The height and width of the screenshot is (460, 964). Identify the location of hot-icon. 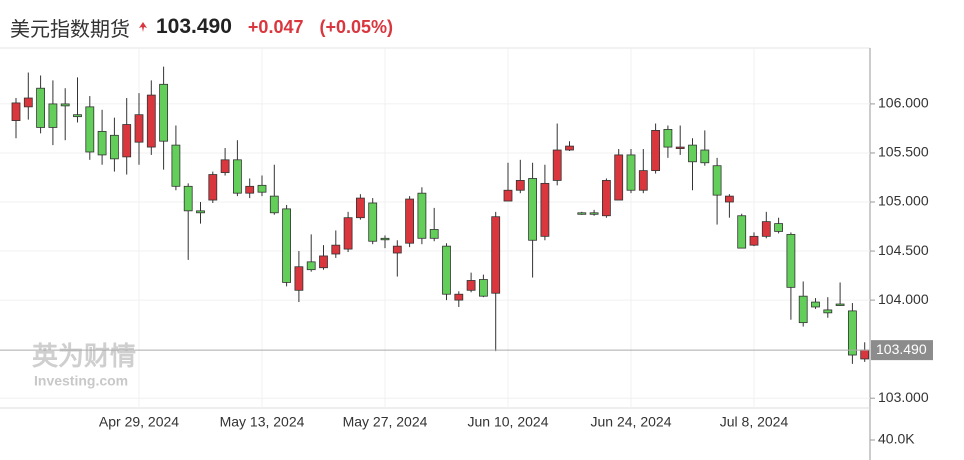
(143, 27).